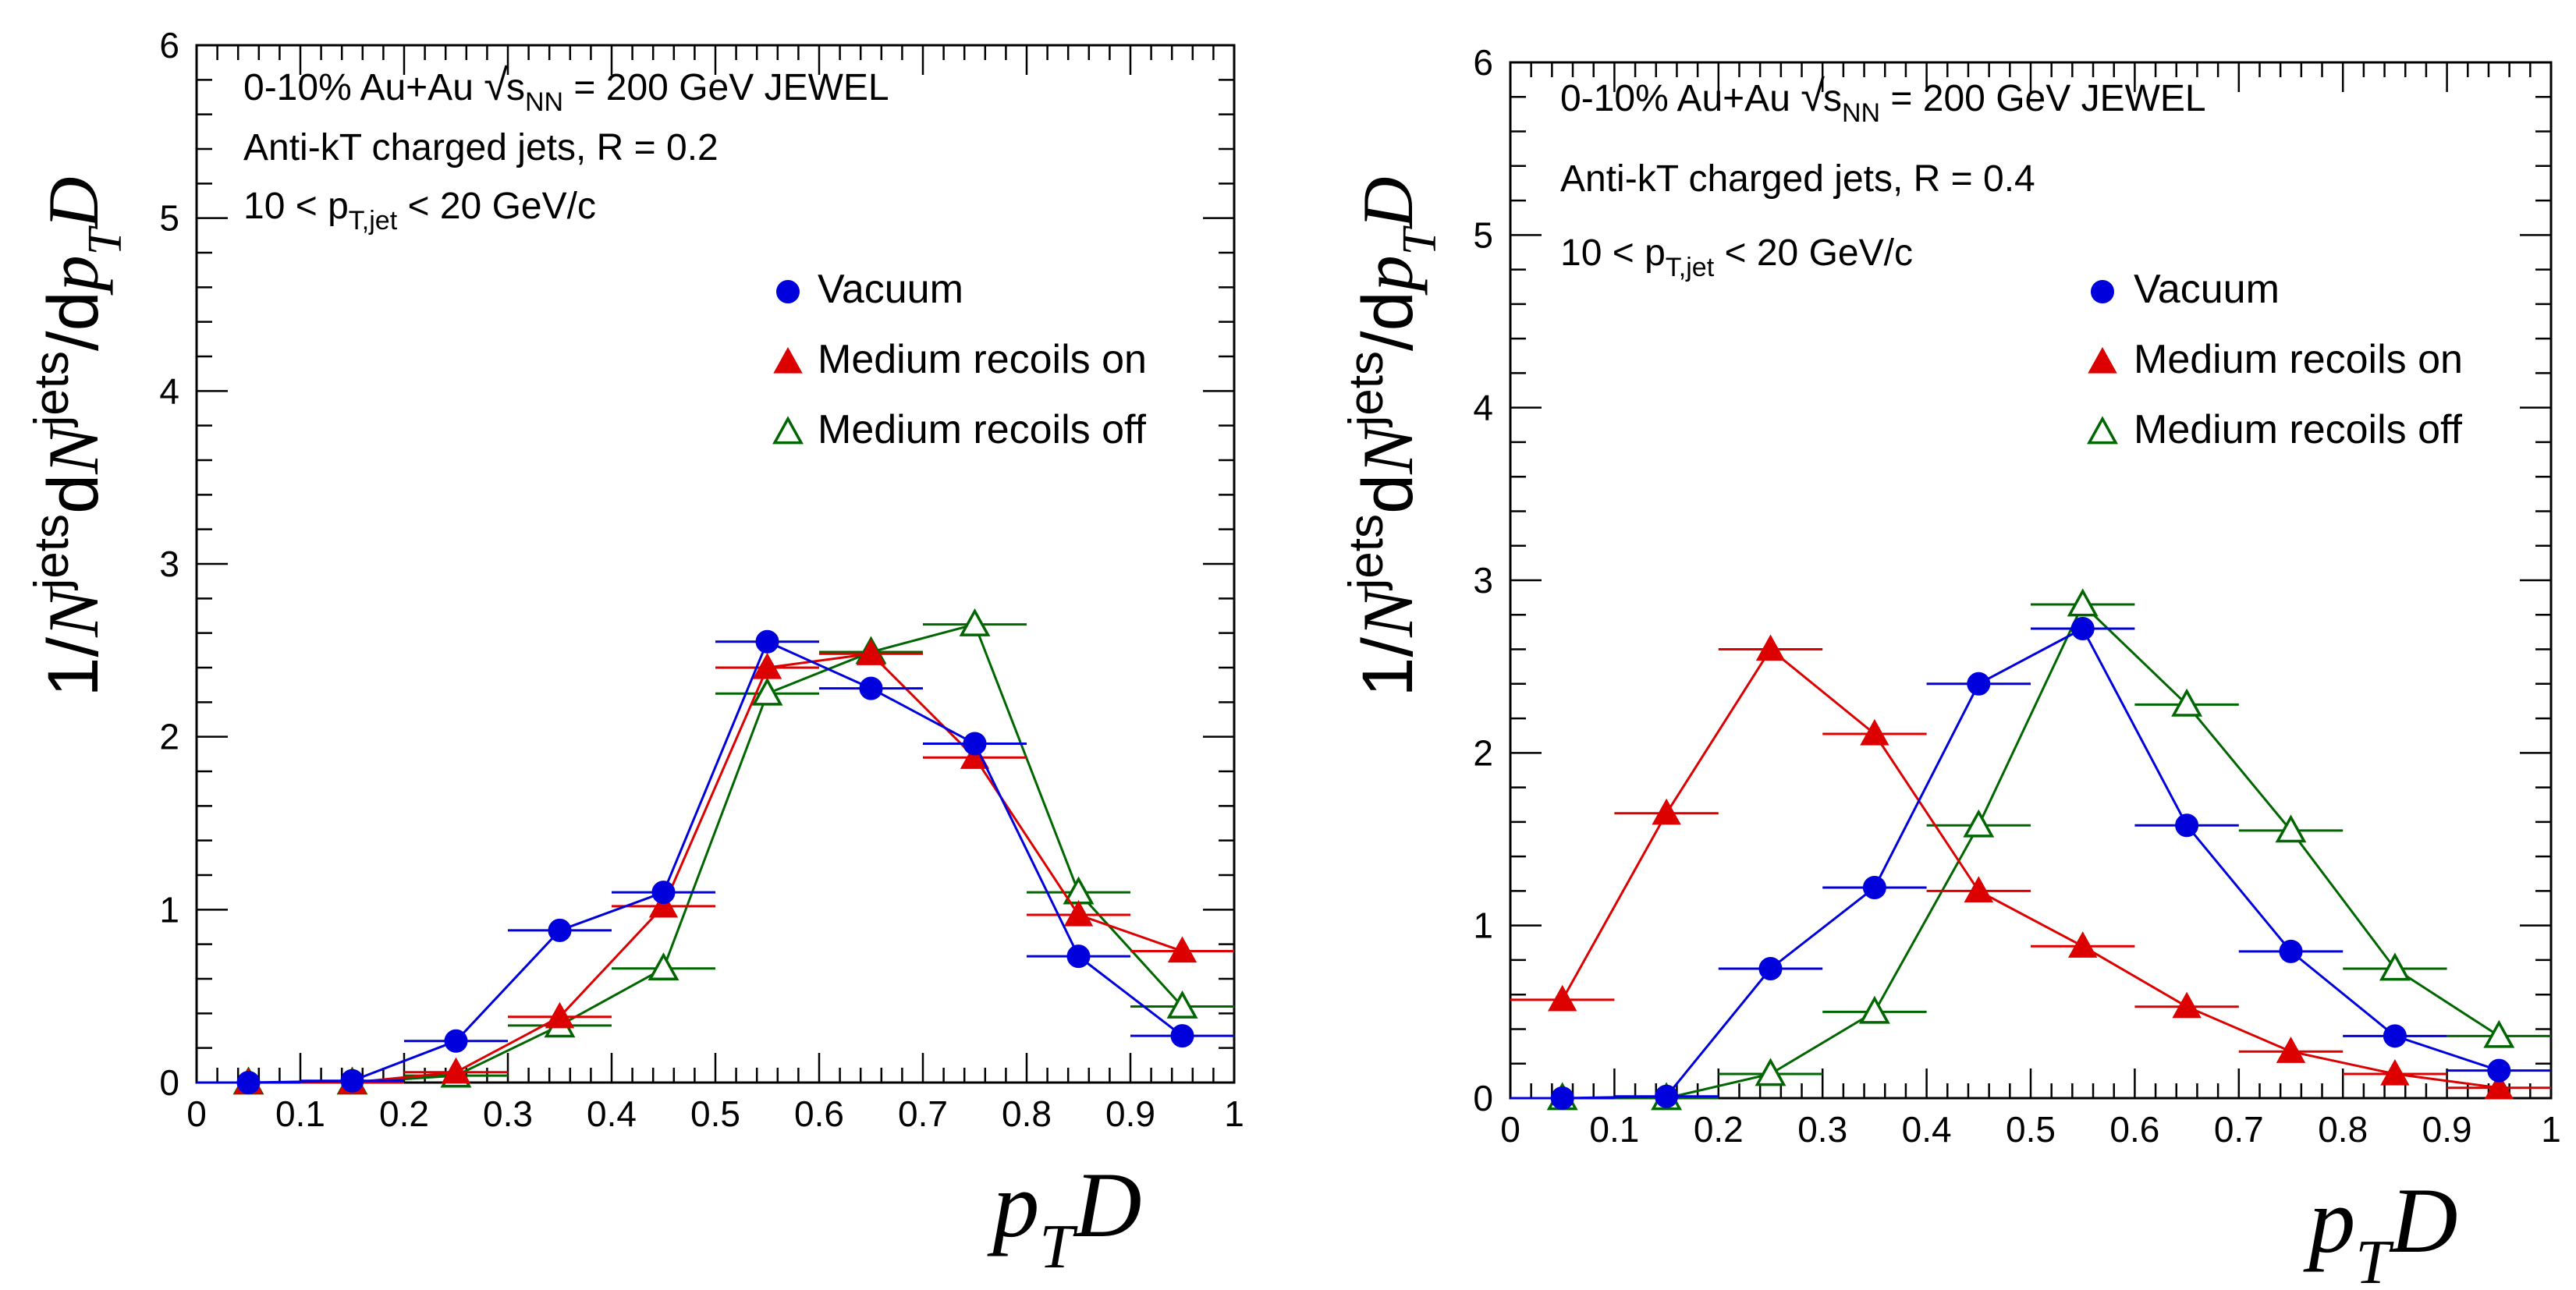  What do you see at coordinates (73, 494) in the screenshot?
I see `y-label-d: d` at bounding box center [73, 494].